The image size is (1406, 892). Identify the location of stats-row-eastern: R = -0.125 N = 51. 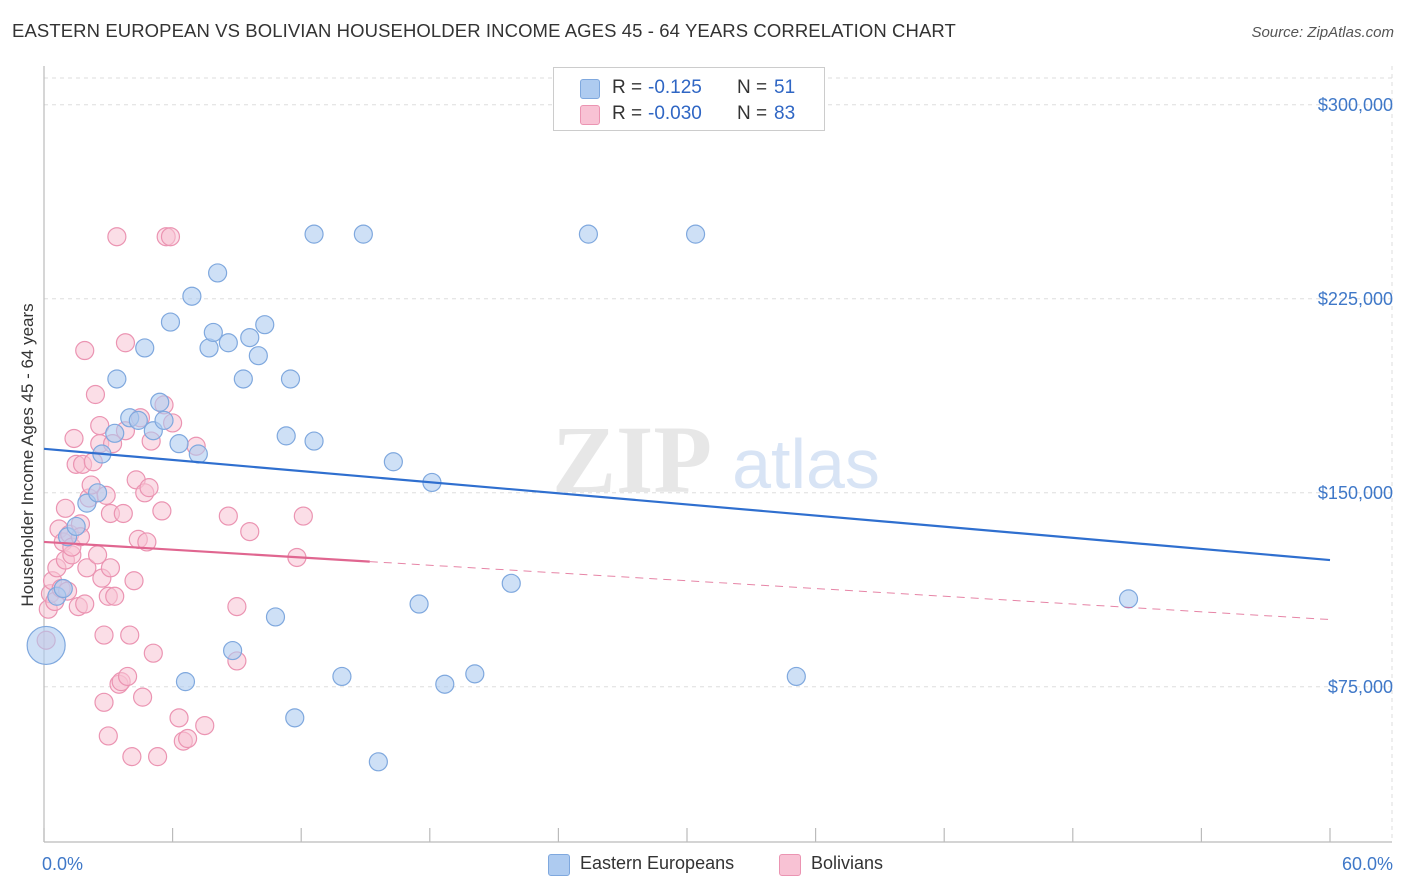
(689, 89).